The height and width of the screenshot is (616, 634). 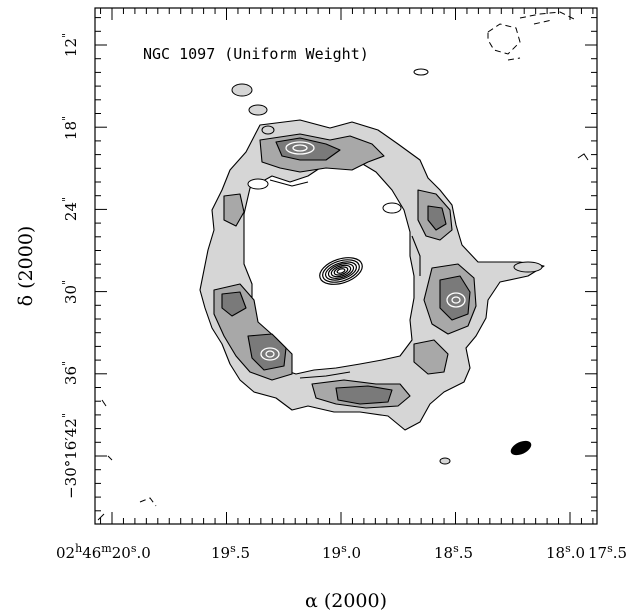 I want to click on y-tick-label: 24", so click(x=70, y=209).